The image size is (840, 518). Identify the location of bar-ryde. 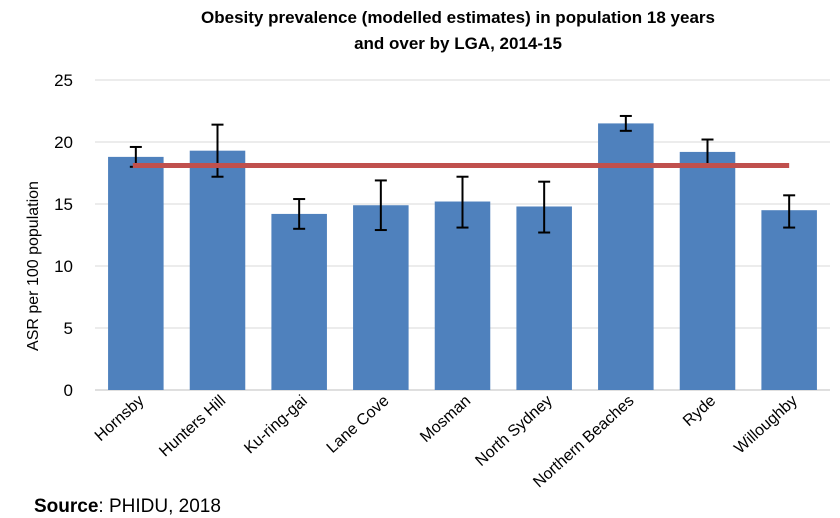
(707, 270).